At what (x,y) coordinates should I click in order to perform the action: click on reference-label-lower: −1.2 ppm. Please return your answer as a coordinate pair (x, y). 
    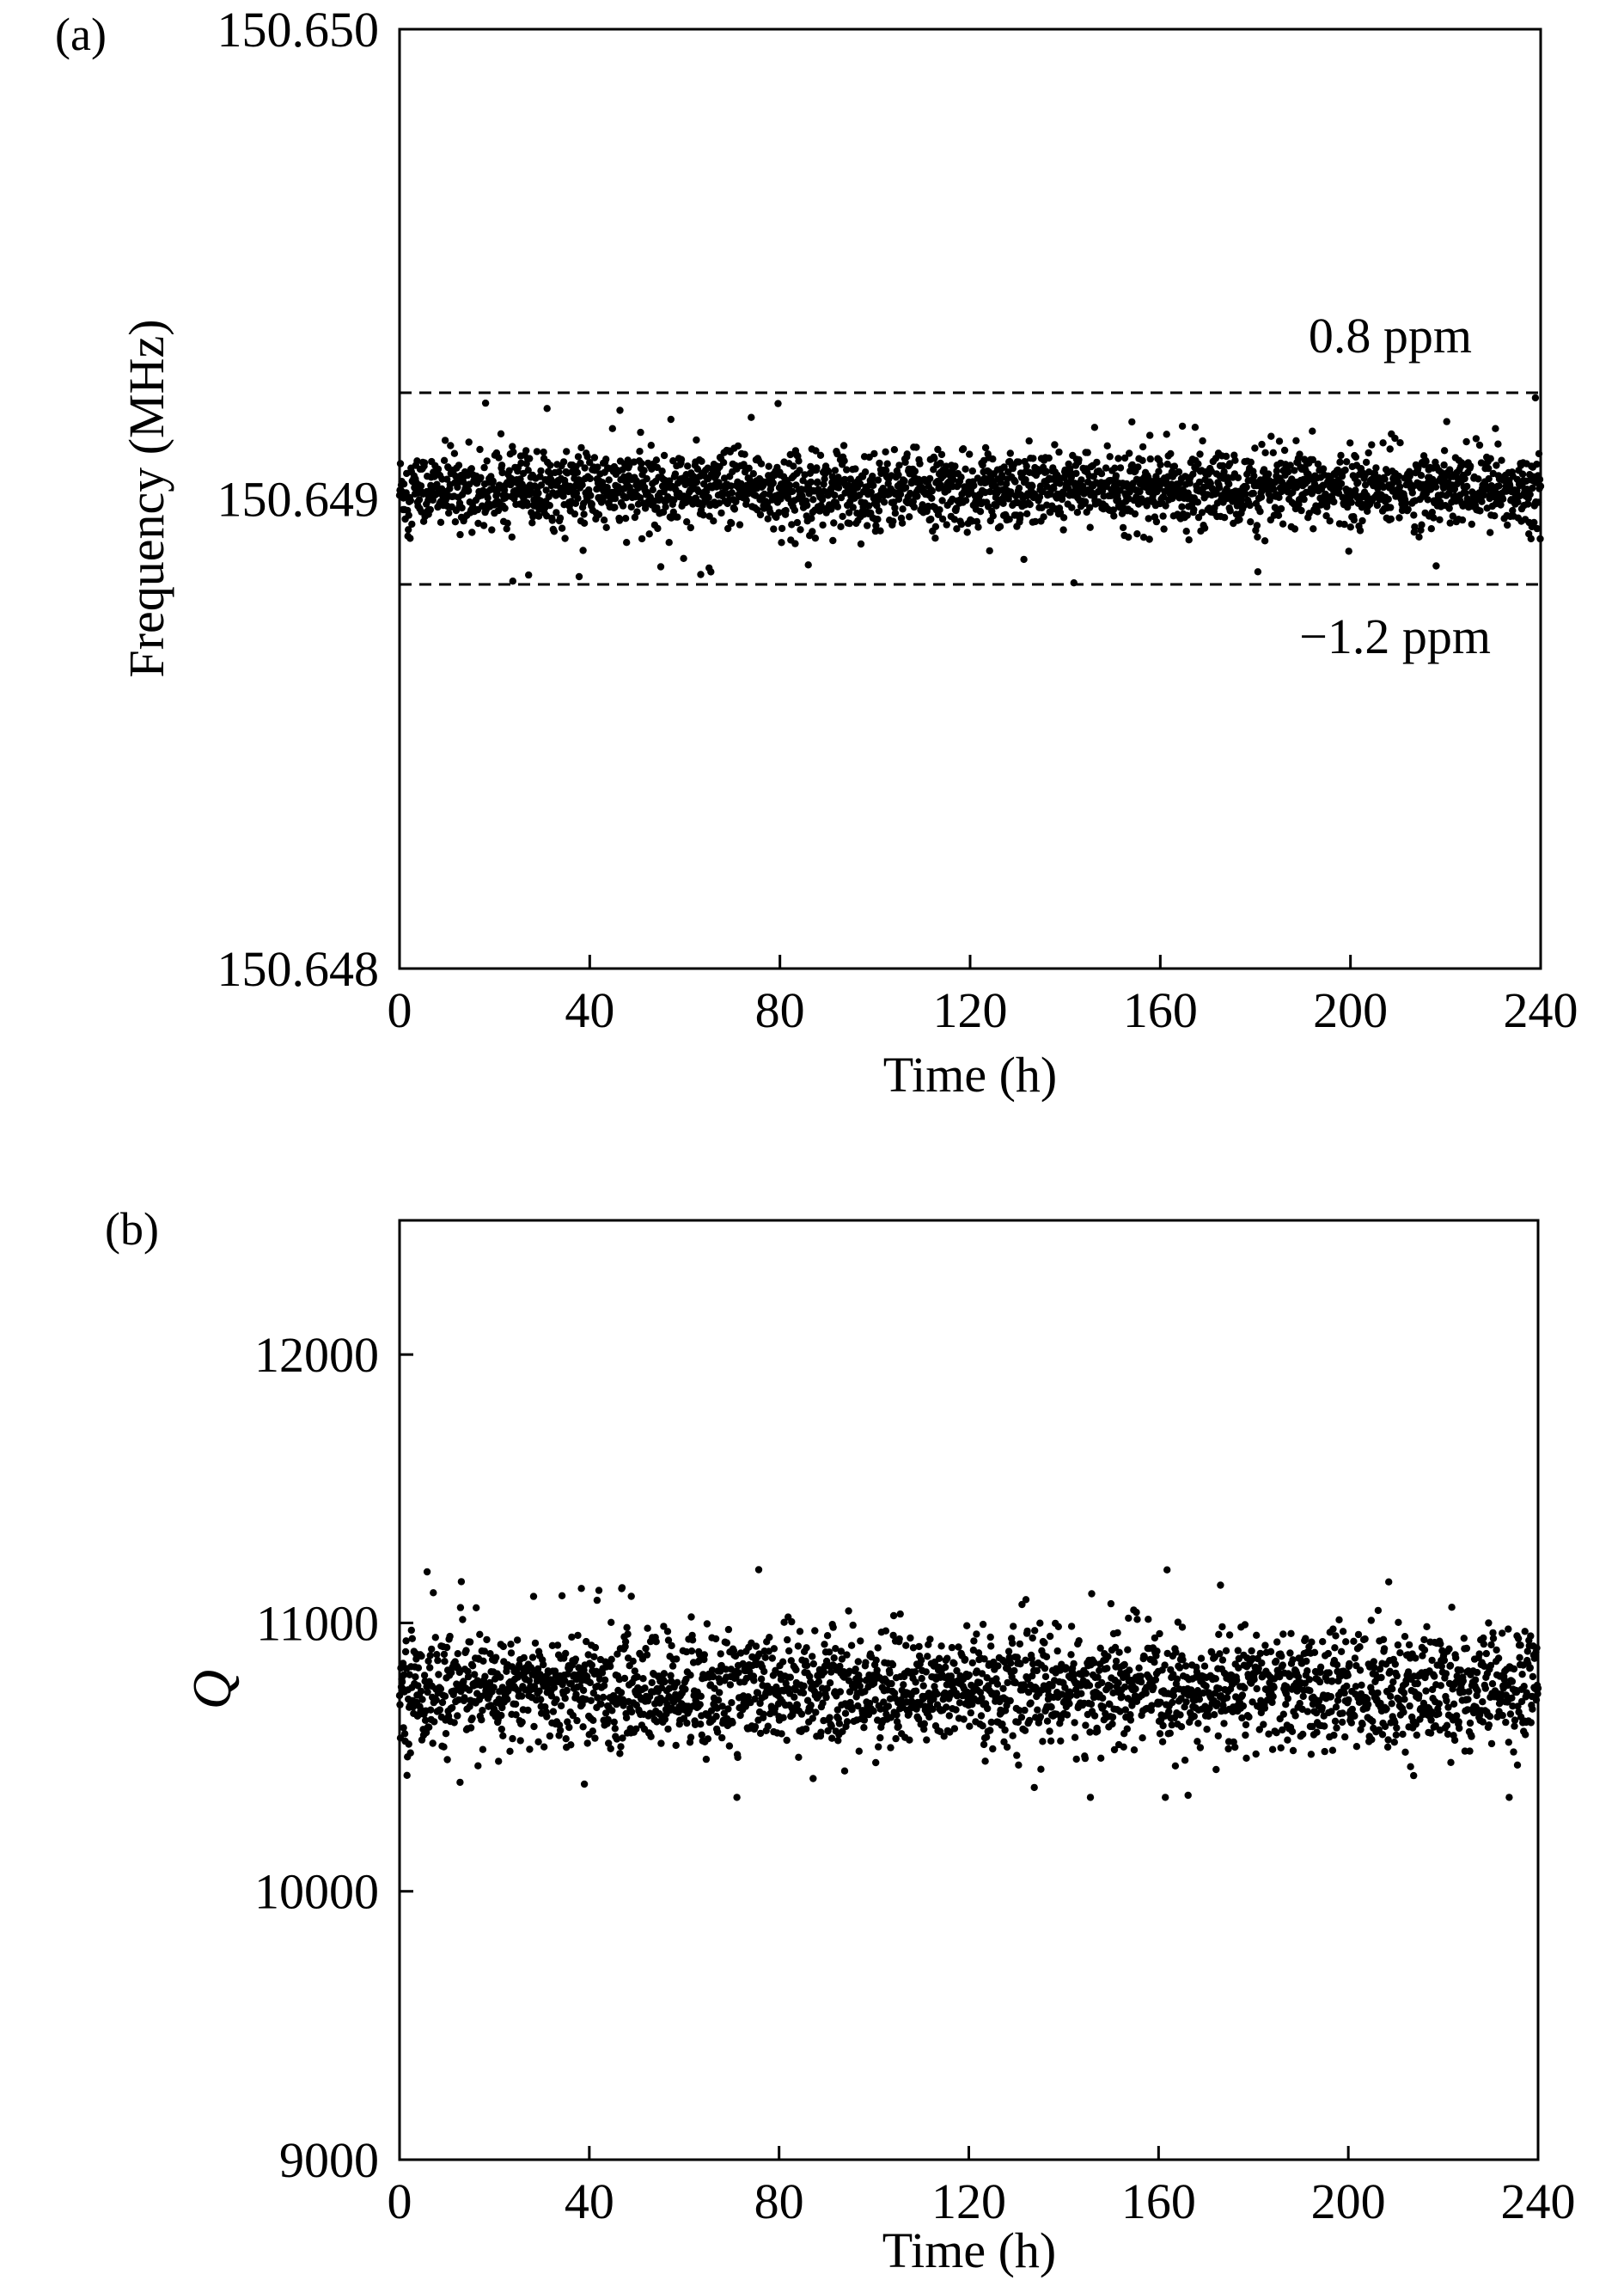
    Looking at the image, I should click on (1395, 636).